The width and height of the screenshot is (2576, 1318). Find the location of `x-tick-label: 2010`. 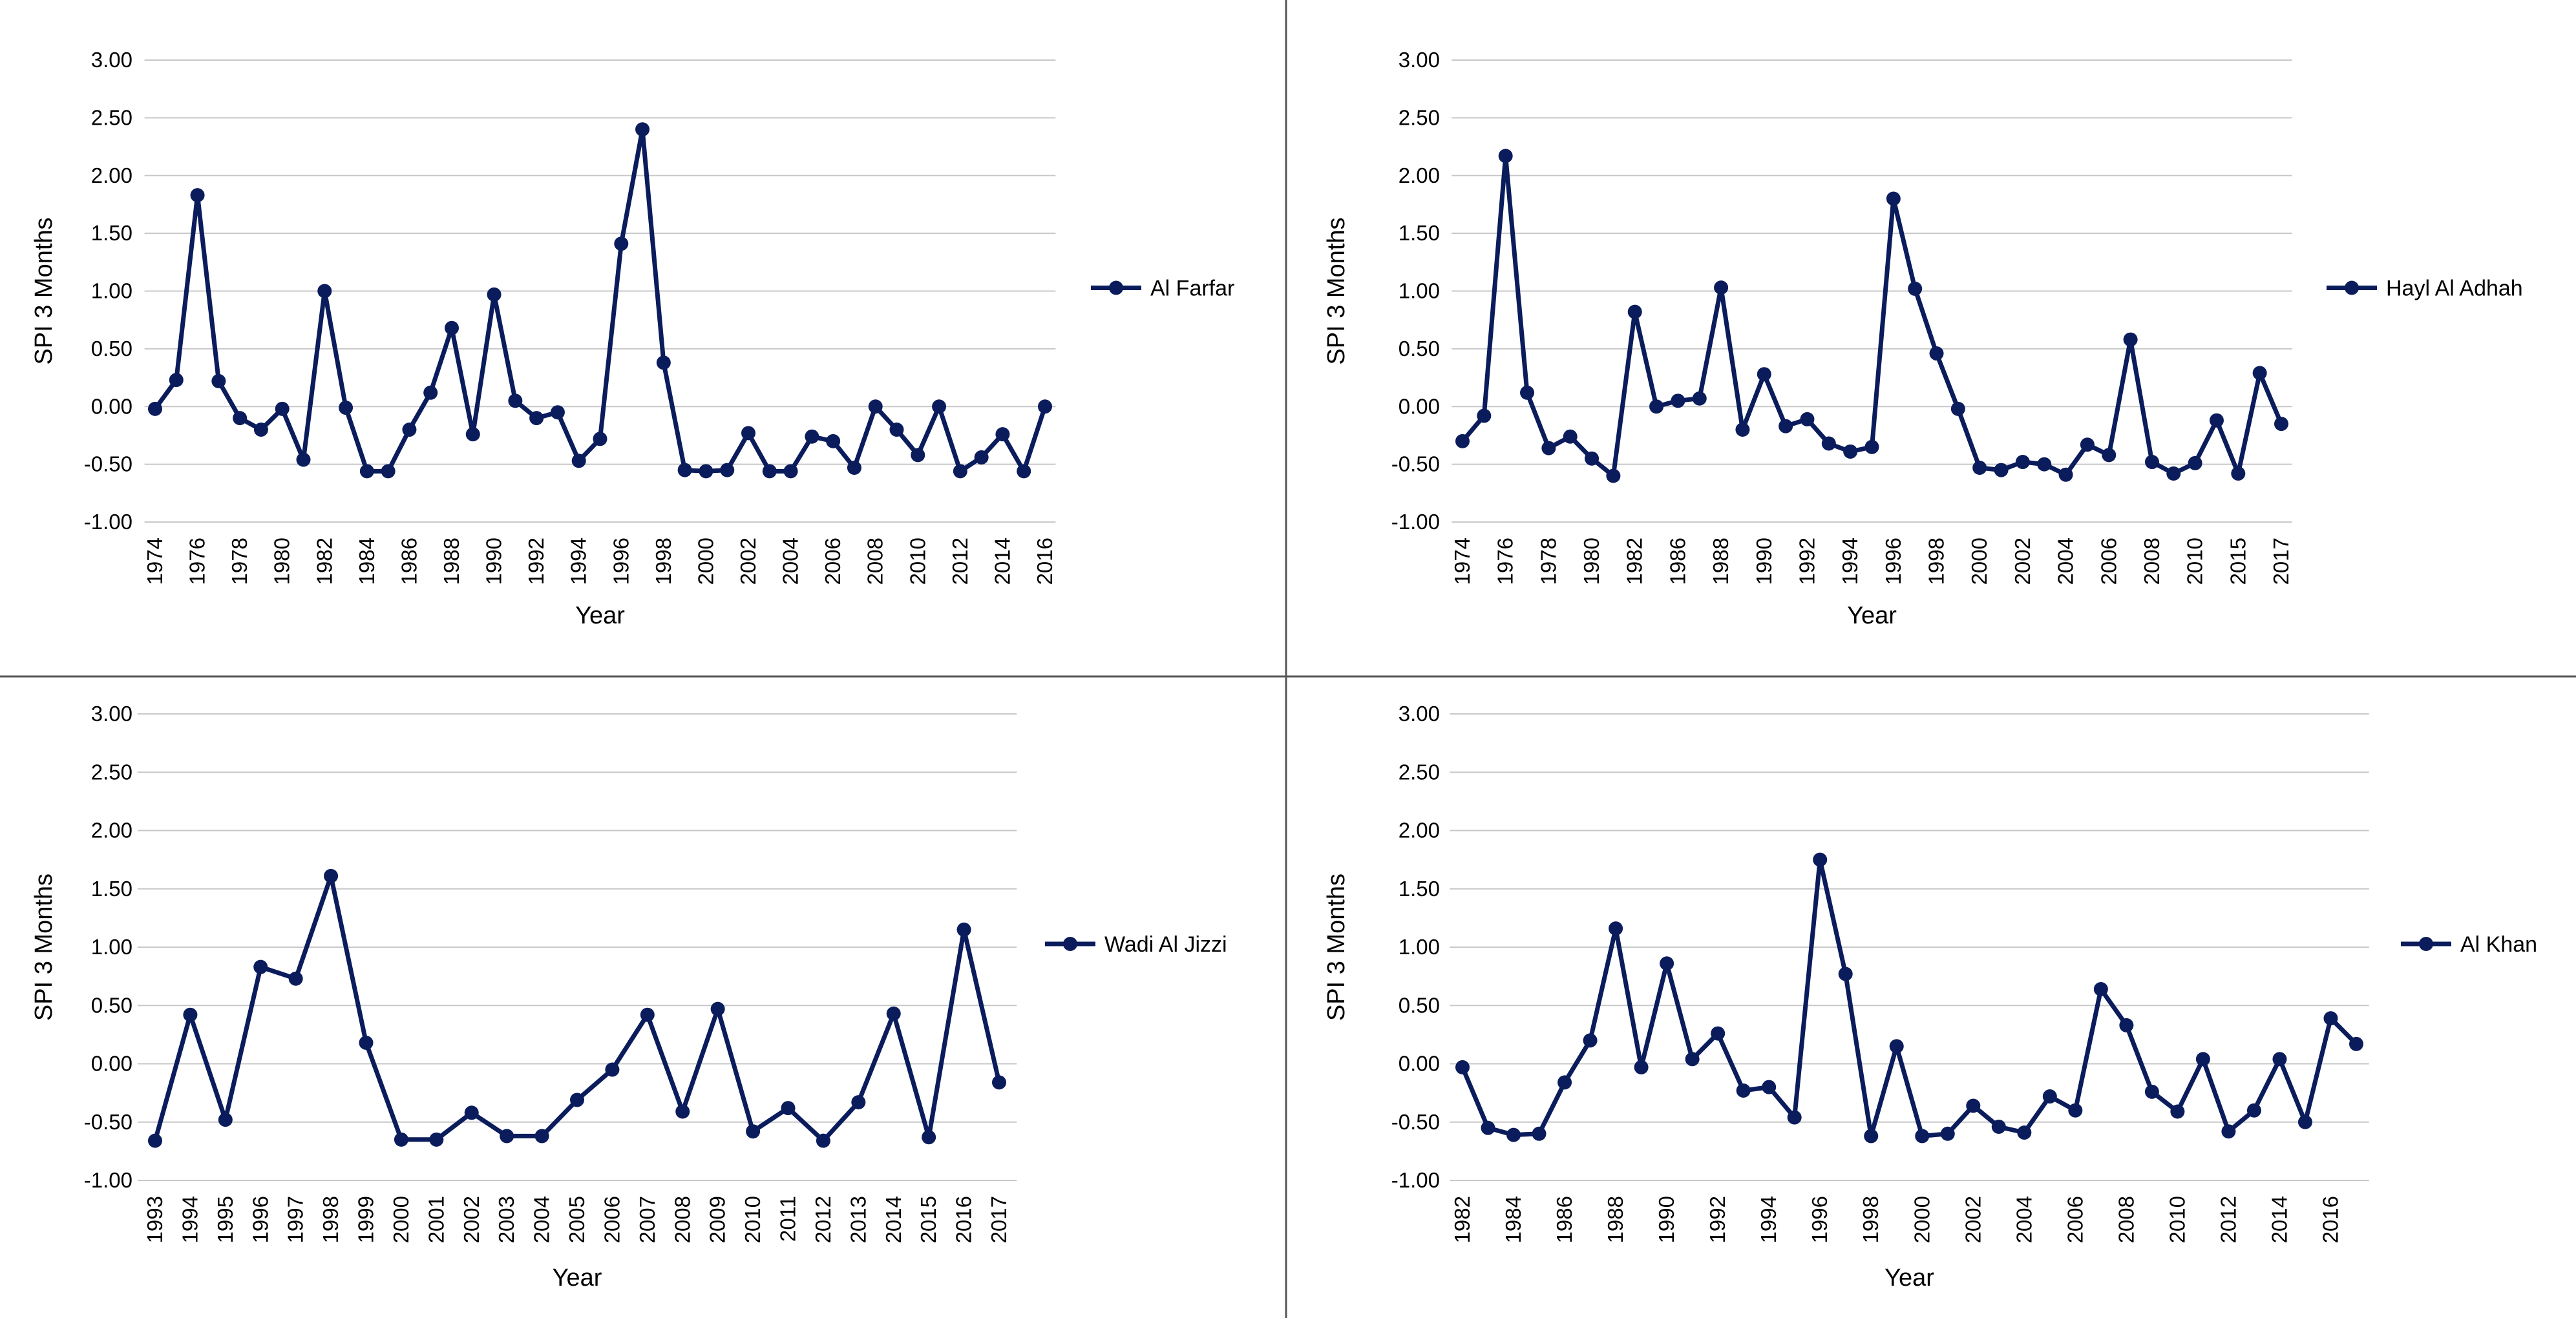

x-tick-label: 2010 is located at coordinates (2195, 561).